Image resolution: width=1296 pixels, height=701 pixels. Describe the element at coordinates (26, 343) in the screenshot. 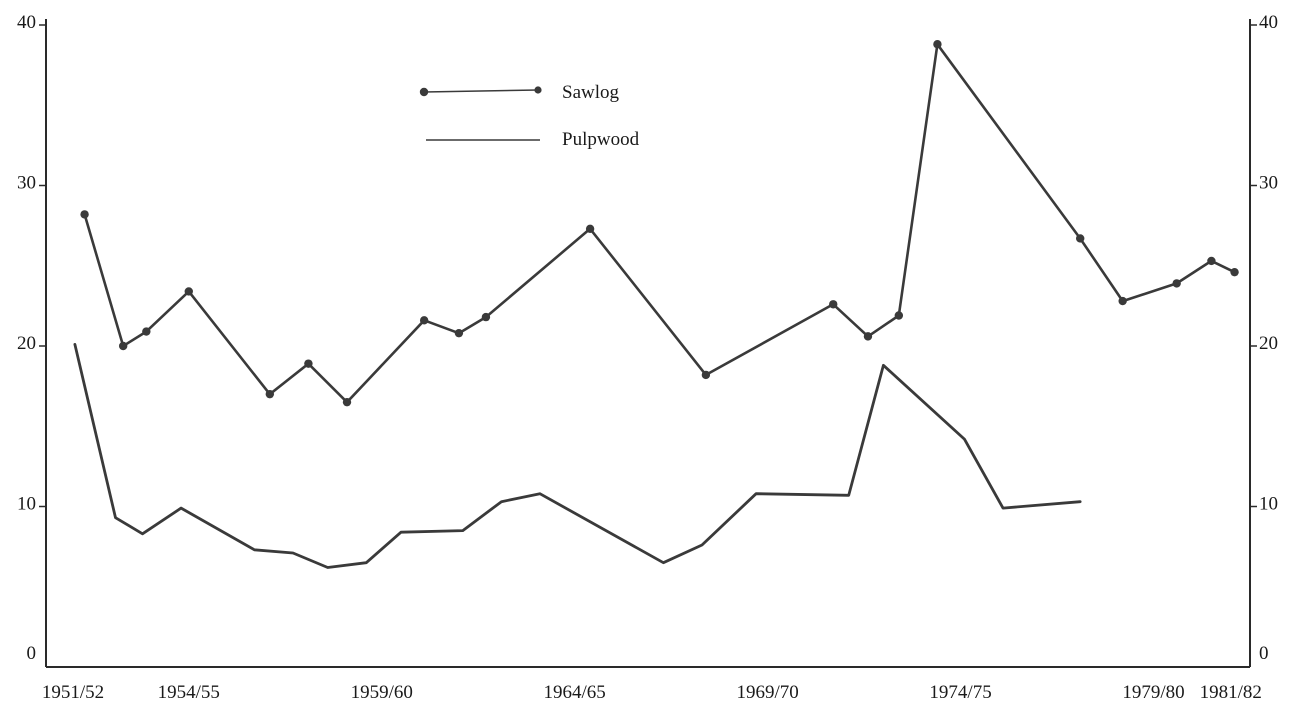

I see `y-tick-label-left: 20` at that location.